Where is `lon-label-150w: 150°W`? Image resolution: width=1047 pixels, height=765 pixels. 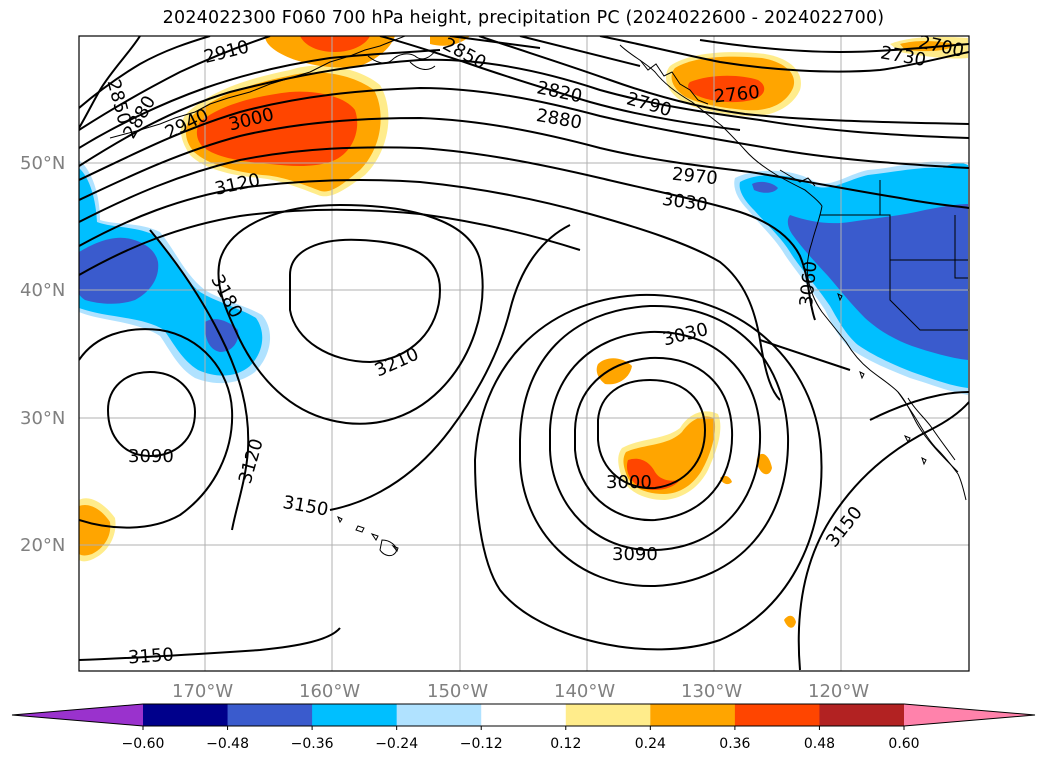
lon-label-150w: 150°W is located at coordinates (457, 691).